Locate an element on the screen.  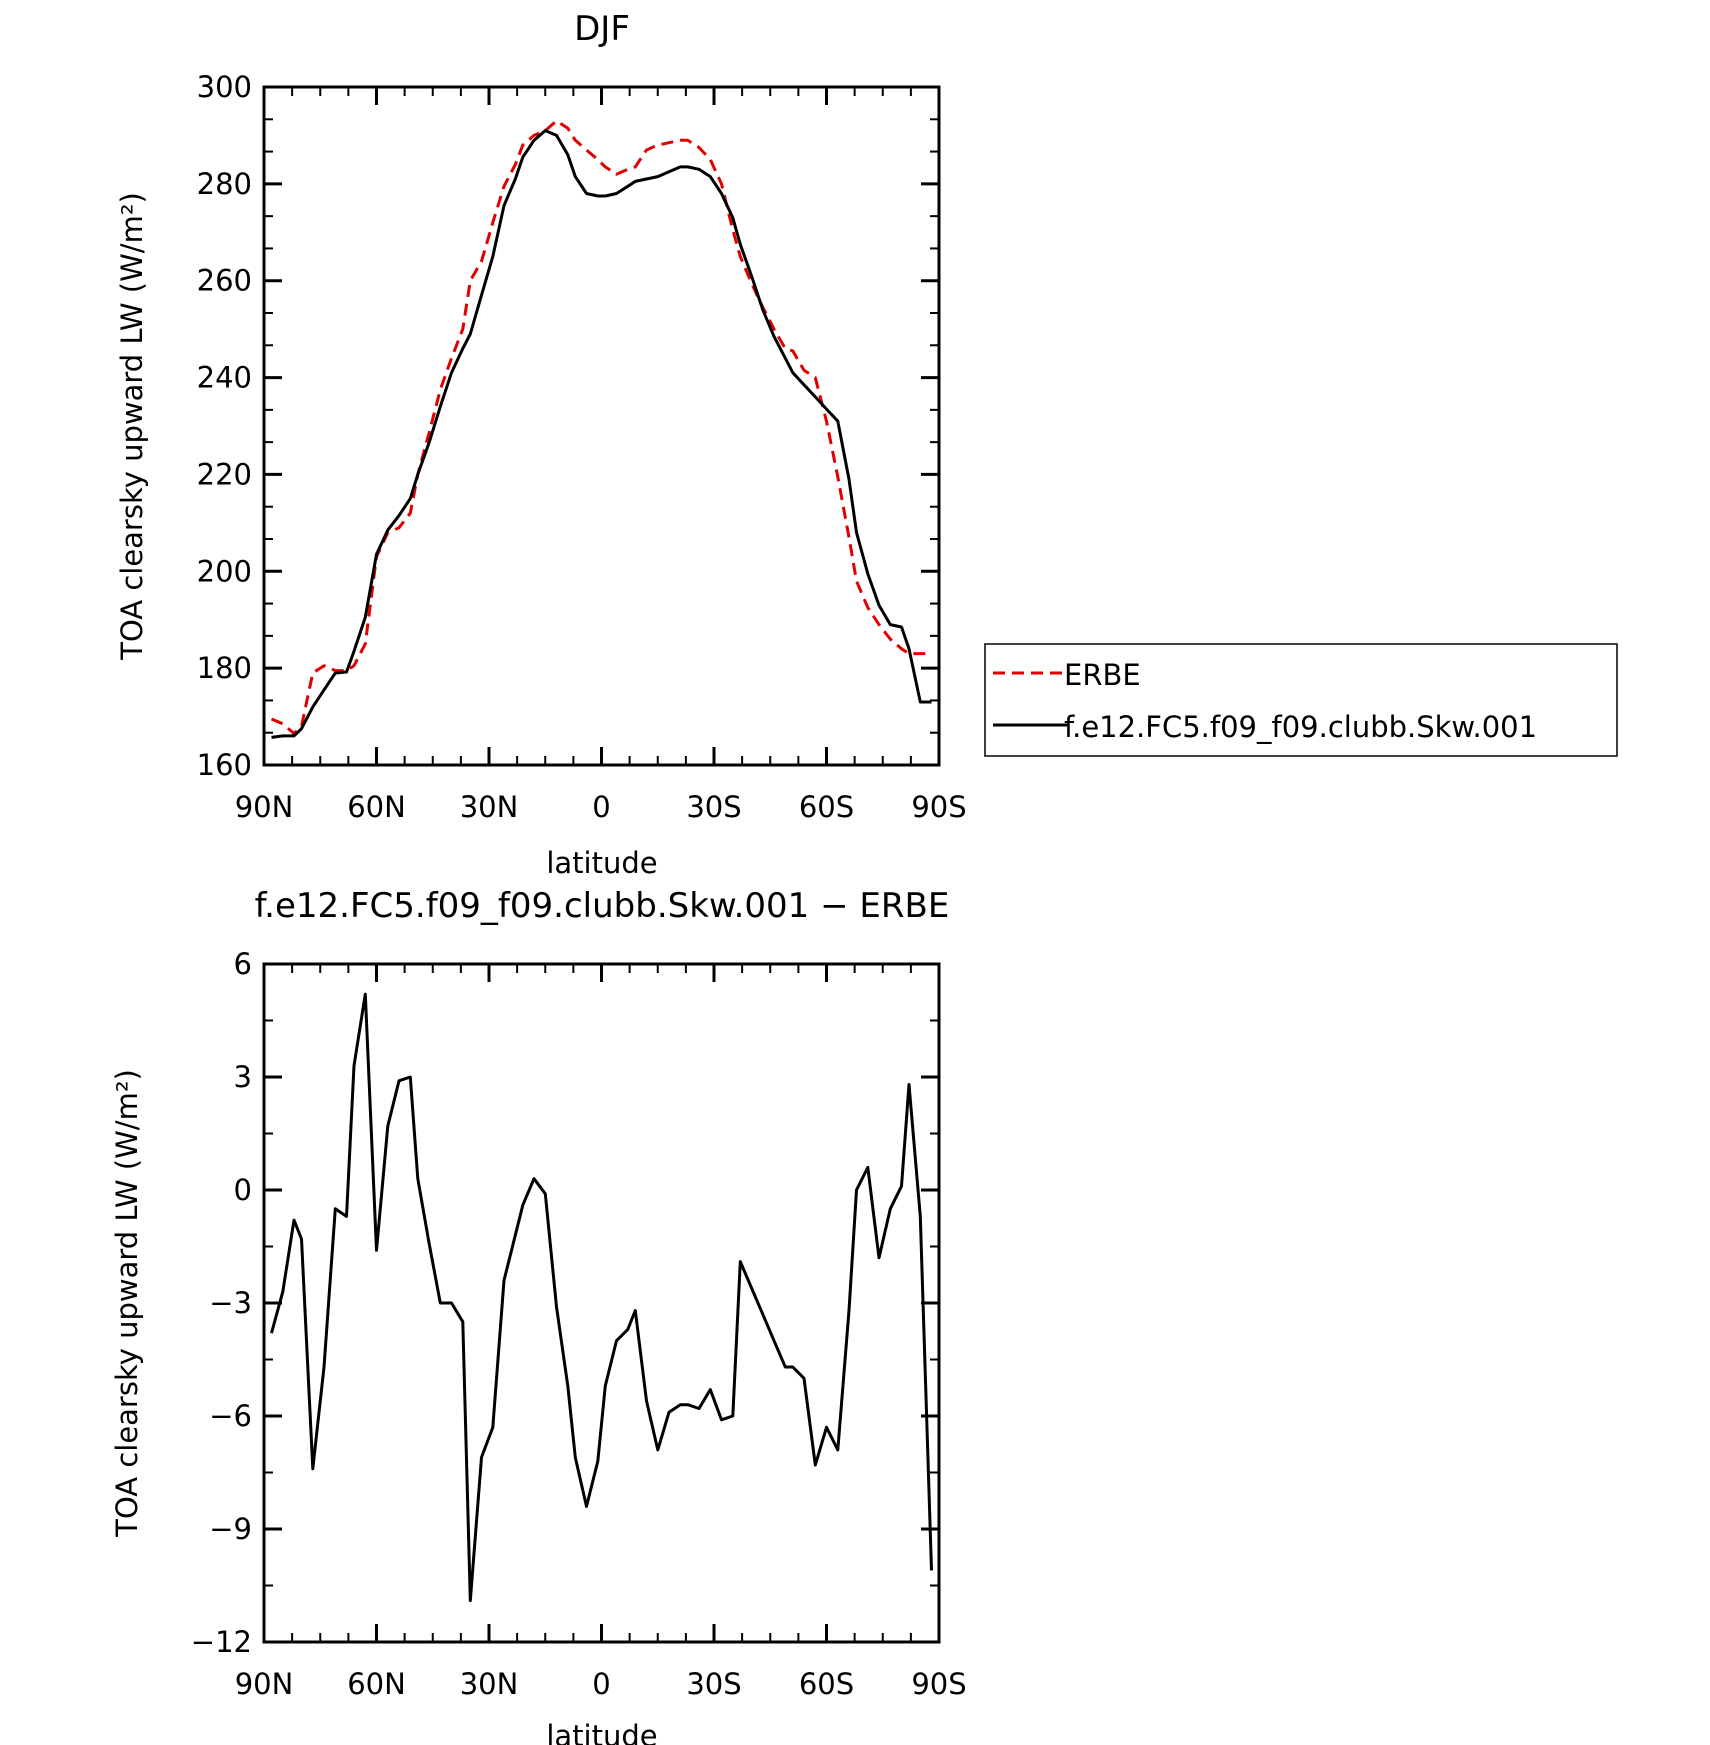
y-tick-label: −3 is located at coordinates (230, 1303).